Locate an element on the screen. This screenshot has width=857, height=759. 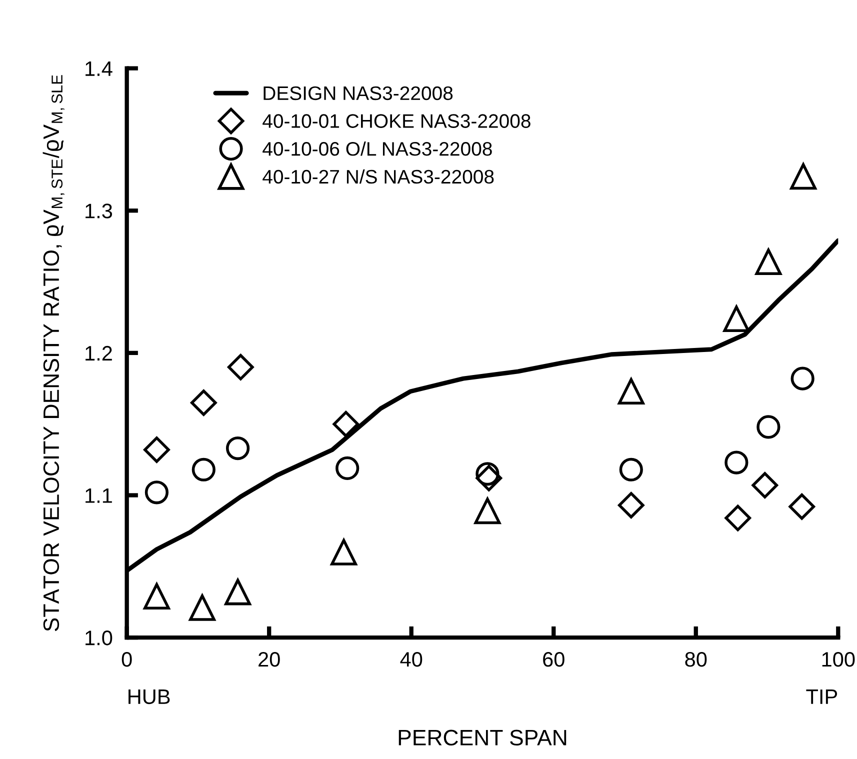
y-tick-label: 1.4 is located at coordinates (99, 69).